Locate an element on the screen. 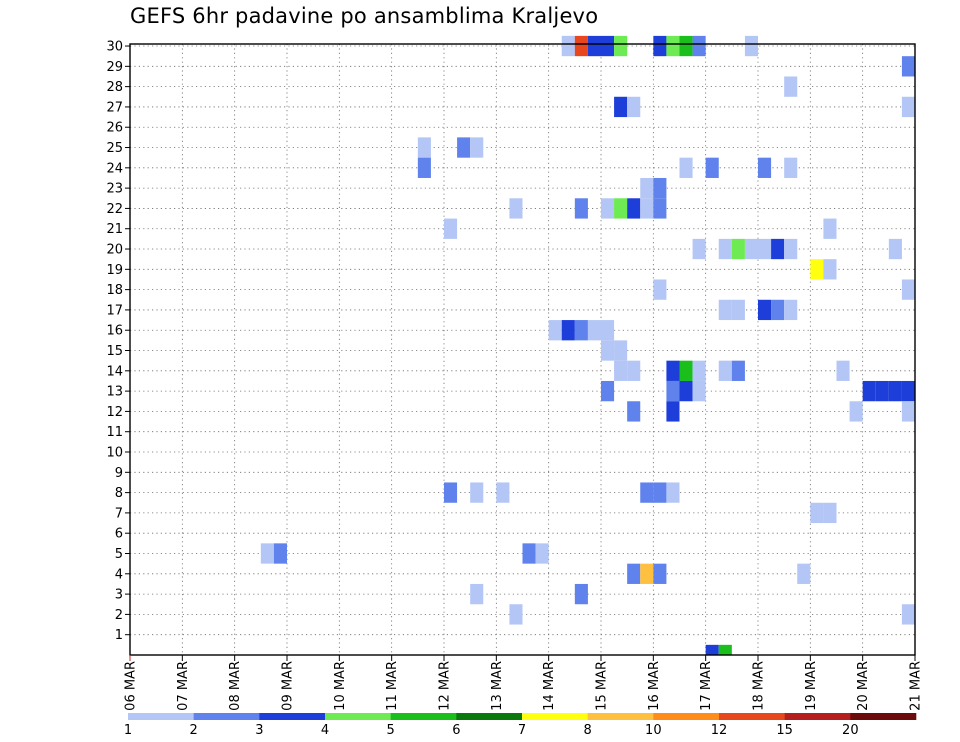  y-tick-label: 8 is located at coordinates (119, 493).